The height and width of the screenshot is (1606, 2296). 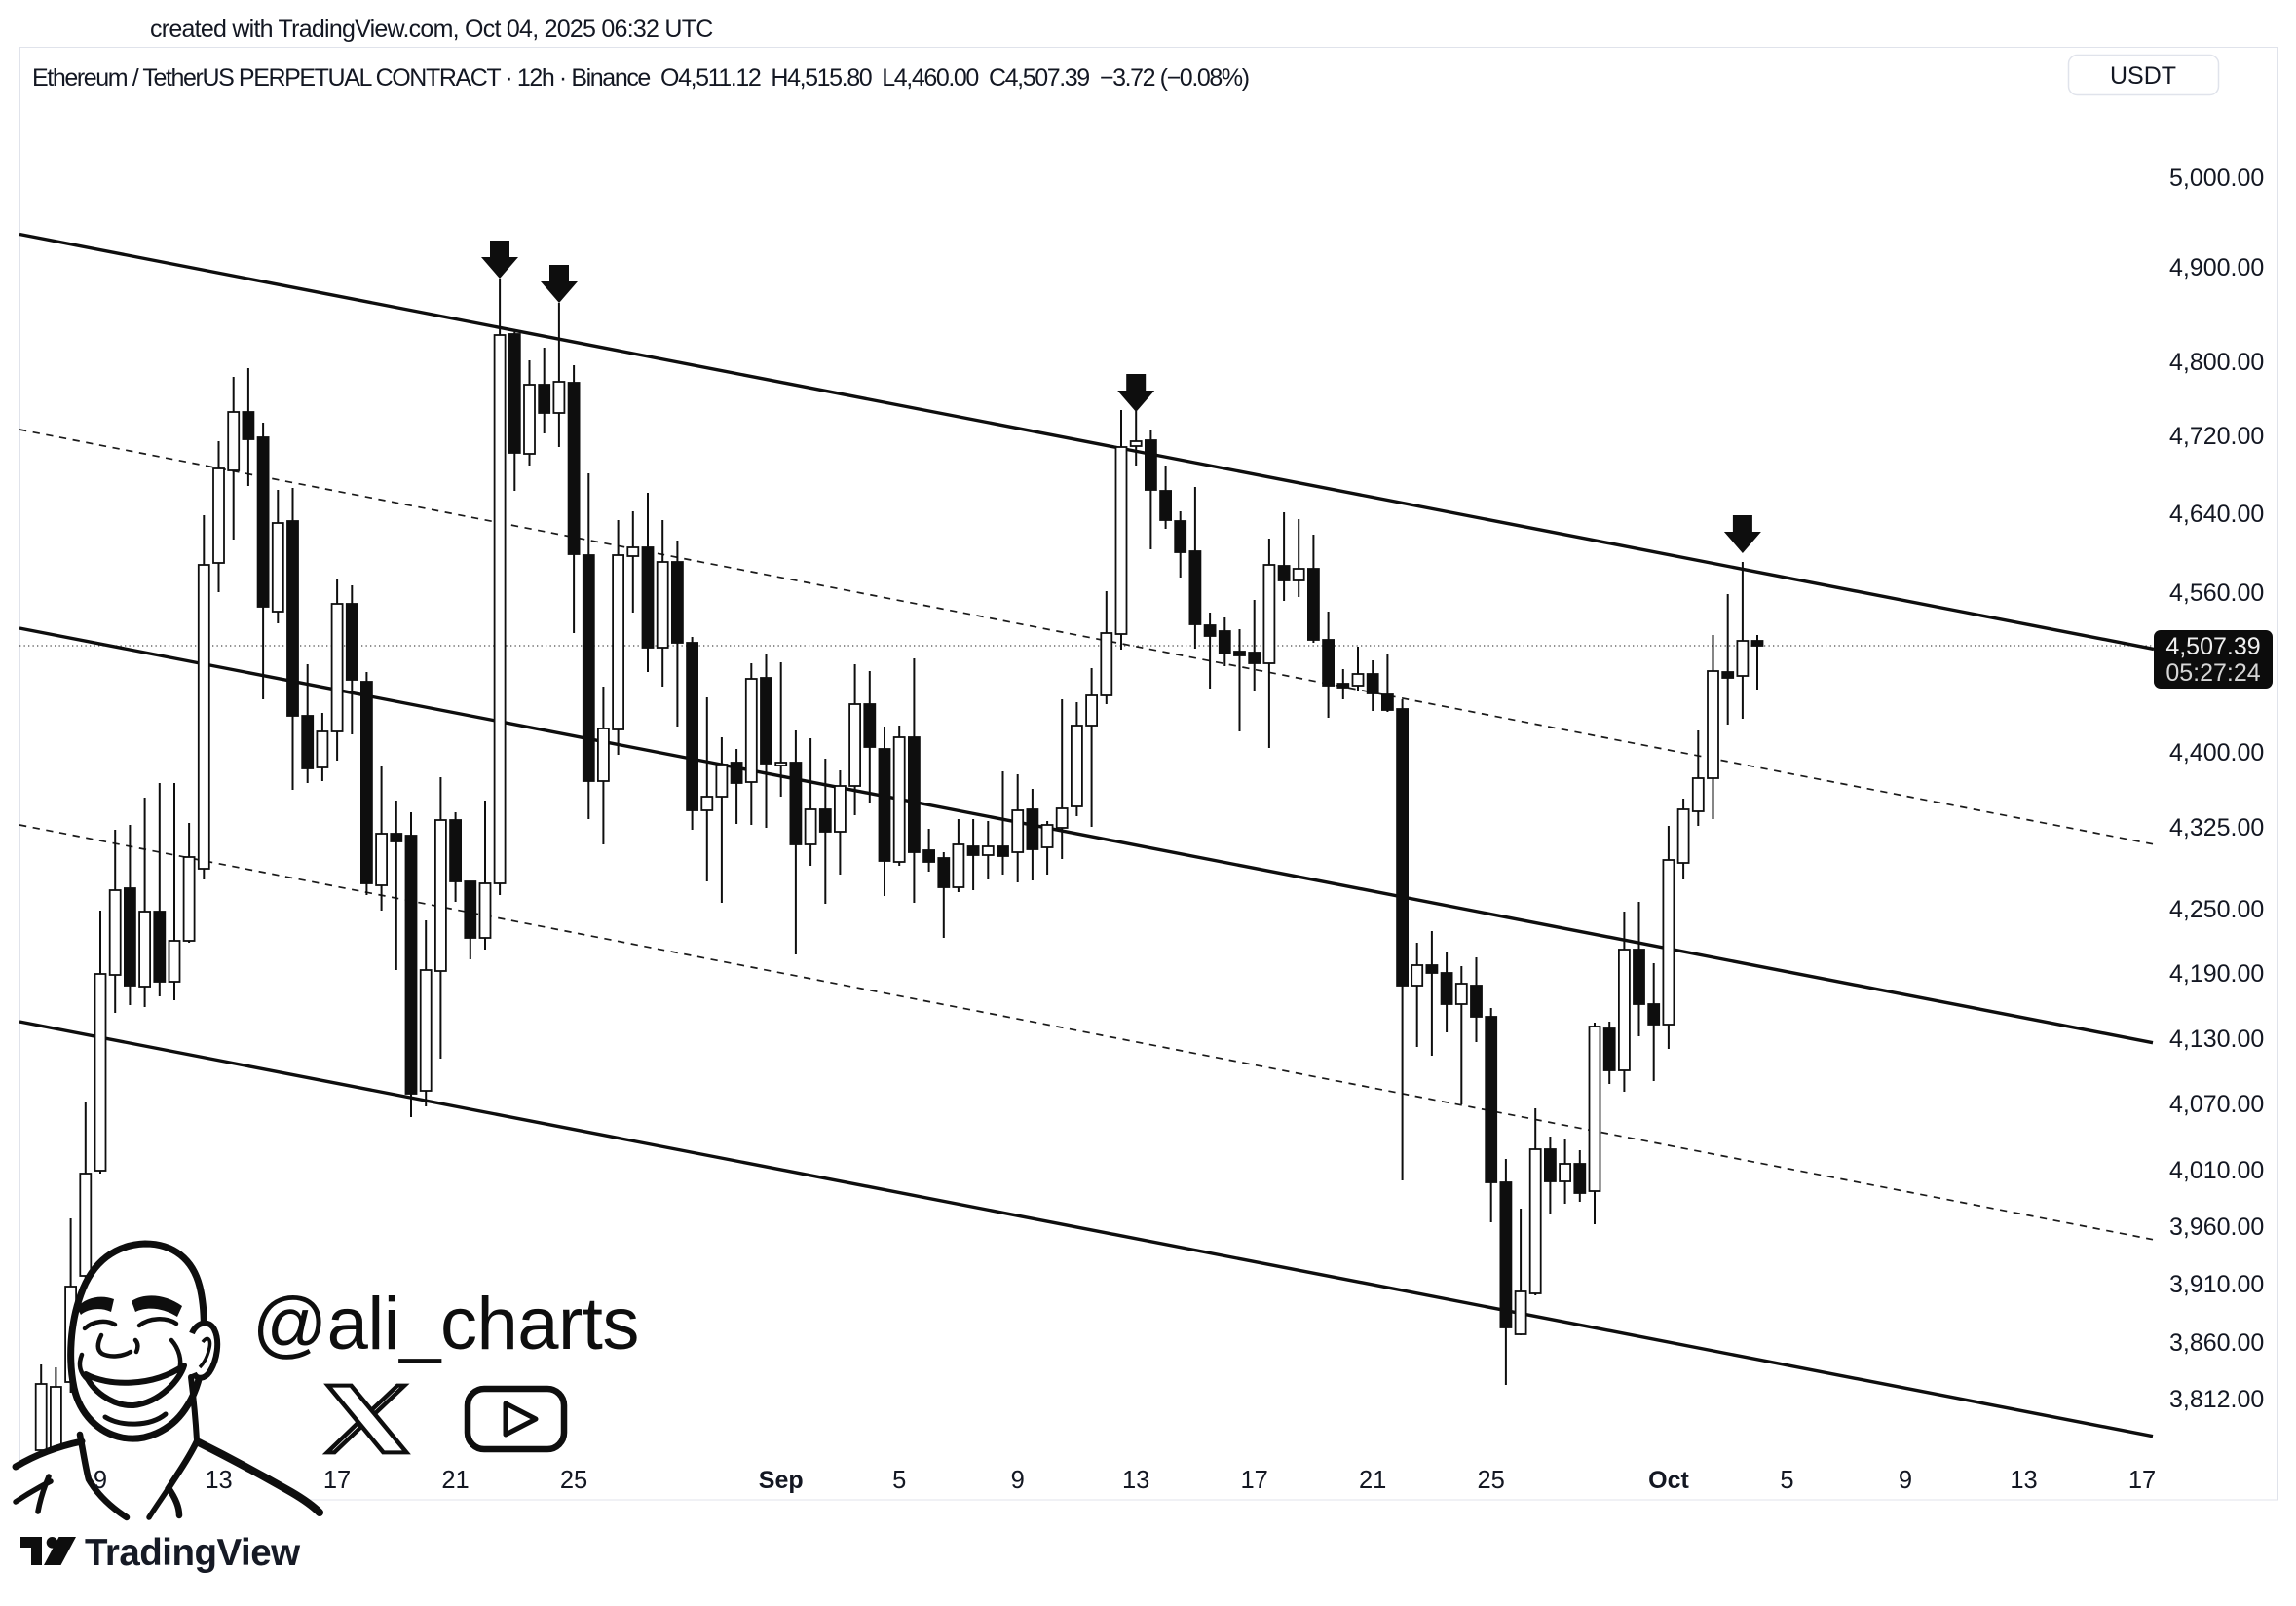 I want to click on svg-text: 4,250.00, so click(x=2216, y=910).